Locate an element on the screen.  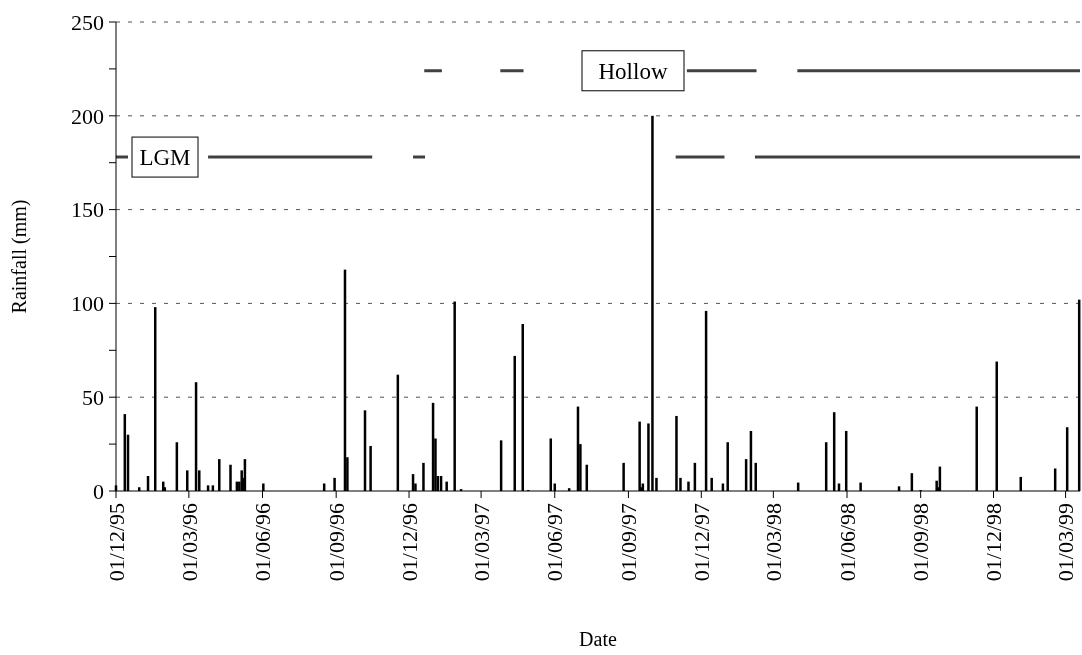
x-tick-label: 01/06/98 is located at coordinates (847, 542).